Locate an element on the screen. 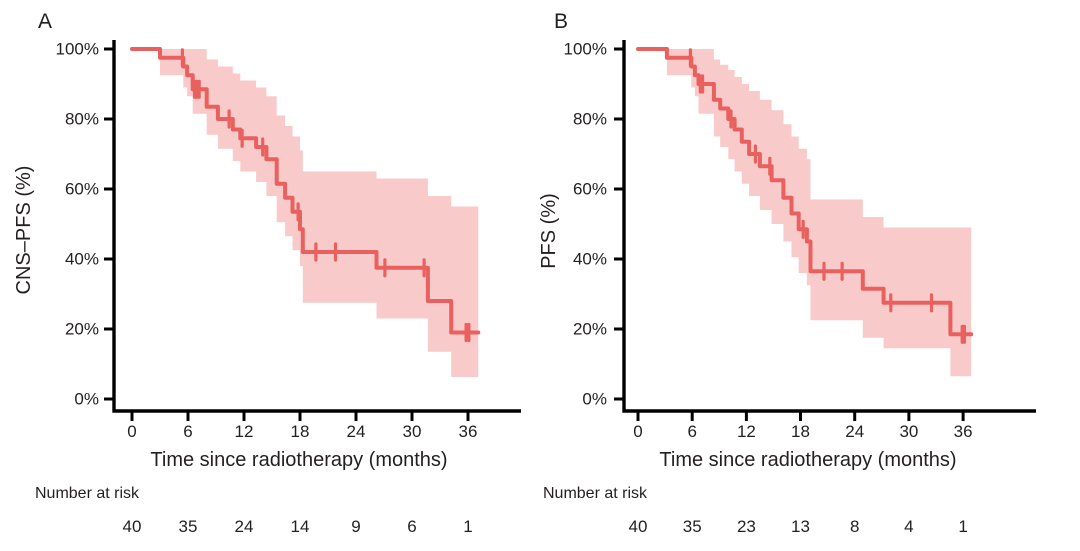  risk-count-a: 14 is located at coordinates (300, 526).